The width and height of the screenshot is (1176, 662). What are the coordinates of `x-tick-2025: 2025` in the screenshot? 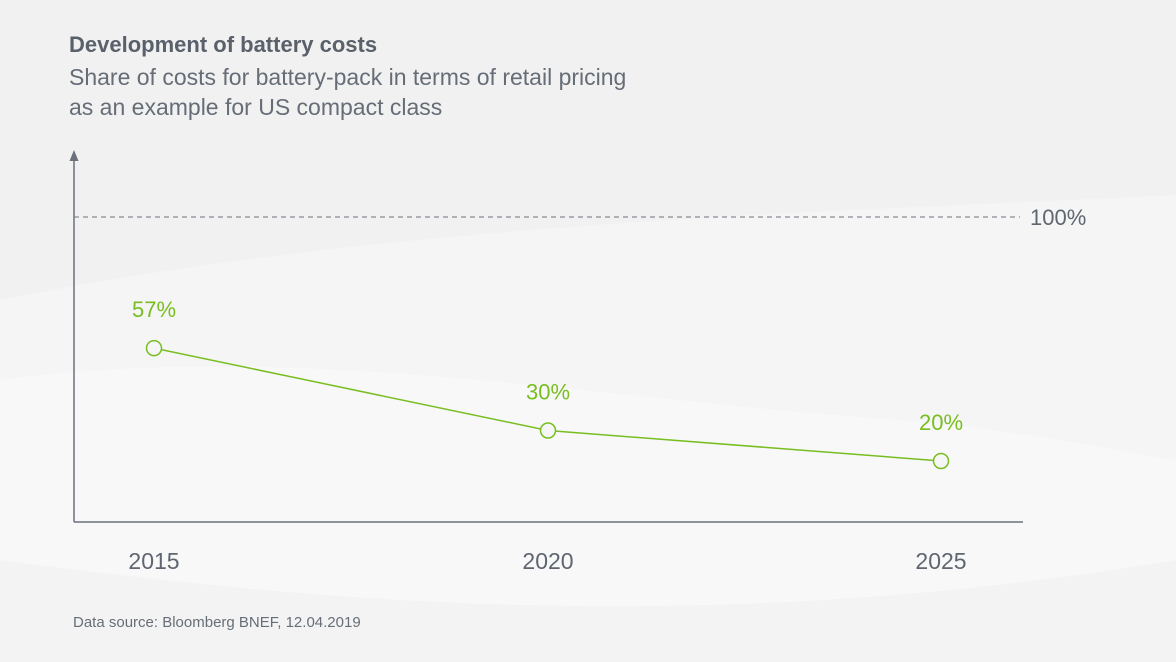 It's located at (940, 561).